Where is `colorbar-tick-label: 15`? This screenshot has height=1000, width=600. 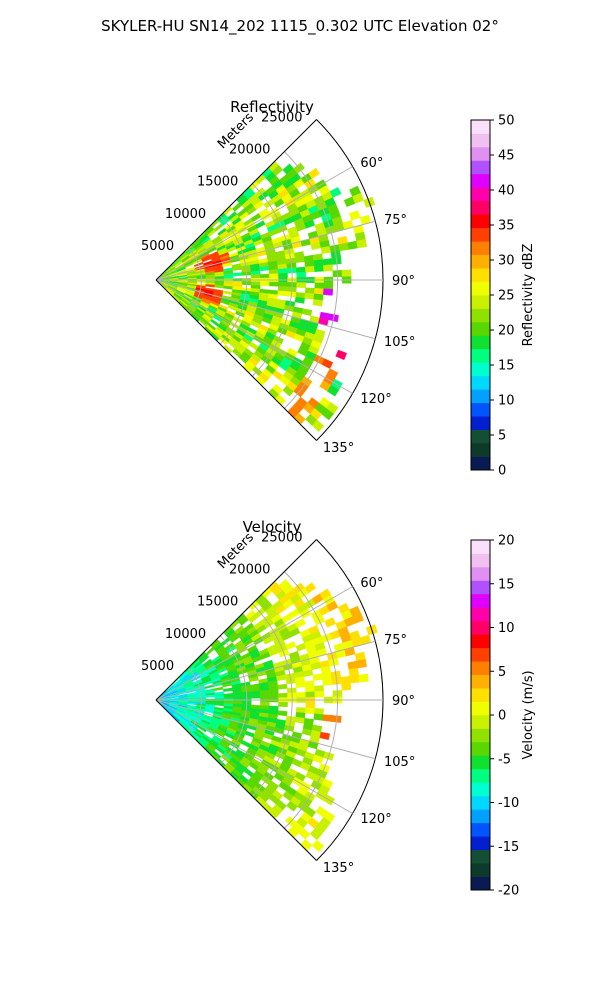 colorbar-tick-label: 15 is located at coordinates (506, 584).